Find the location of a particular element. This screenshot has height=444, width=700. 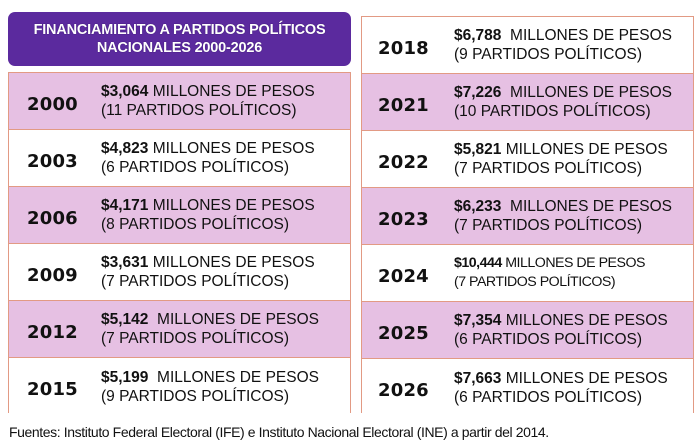

funding-amount: $5,142 is located at coordinates (125, 319).